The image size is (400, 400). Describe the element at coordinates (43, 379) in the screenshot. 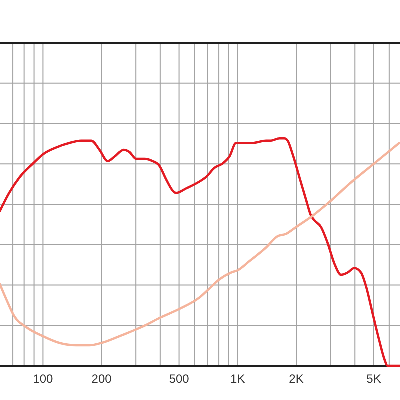

I see `x-tick-label: 100` at that location.